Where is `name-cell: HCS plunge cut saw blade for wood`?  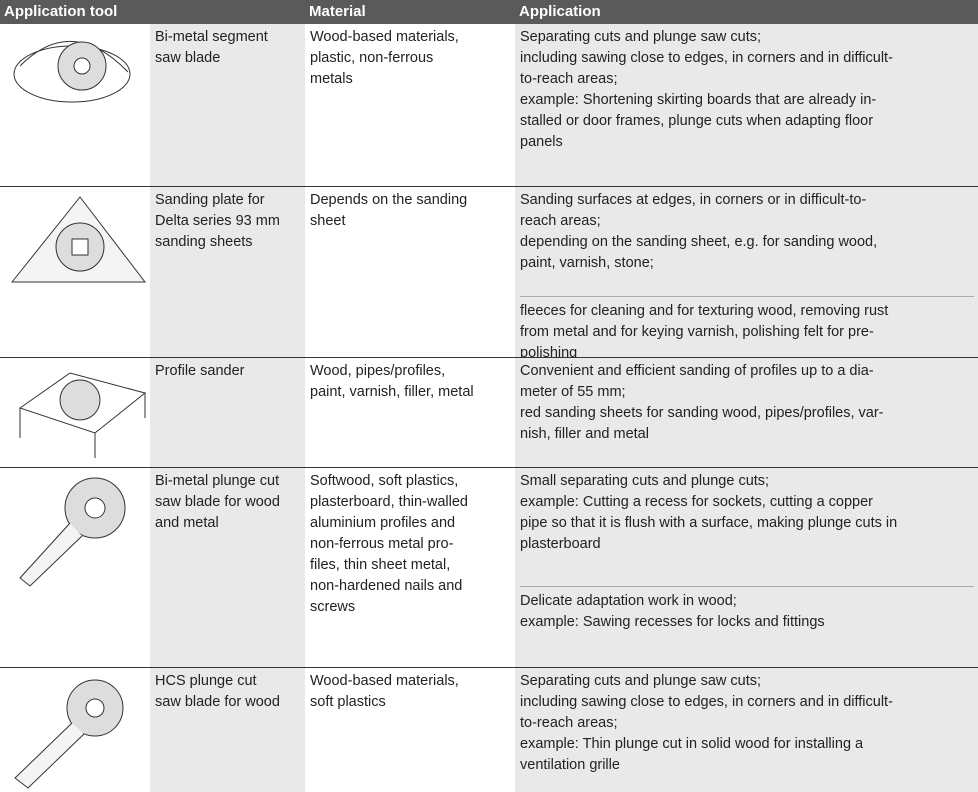
name-cell: HCS plunge cut saw blade for wood is located at coordinates (227, 730).